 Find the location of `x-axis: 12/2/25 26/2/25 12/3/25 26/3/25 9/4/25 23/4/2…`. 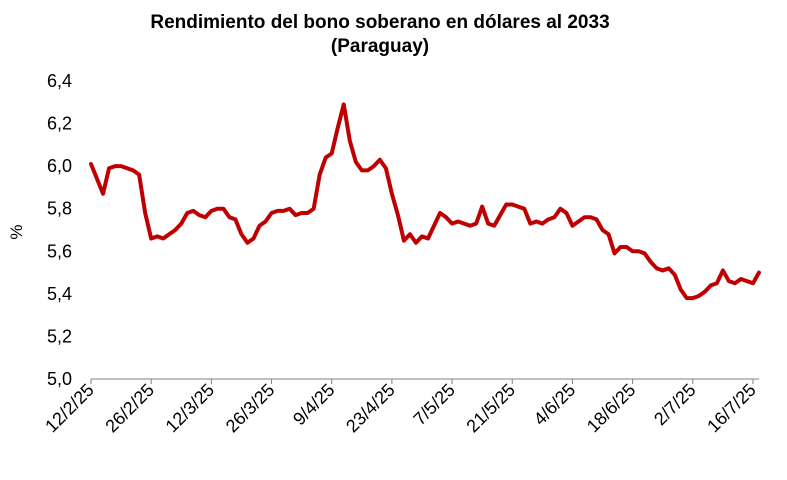

x-axis: 12/2/25 26/2/25 12/3/25 26/3/25 9/4/25 23/4/2… is located at coordinates (400, 407).